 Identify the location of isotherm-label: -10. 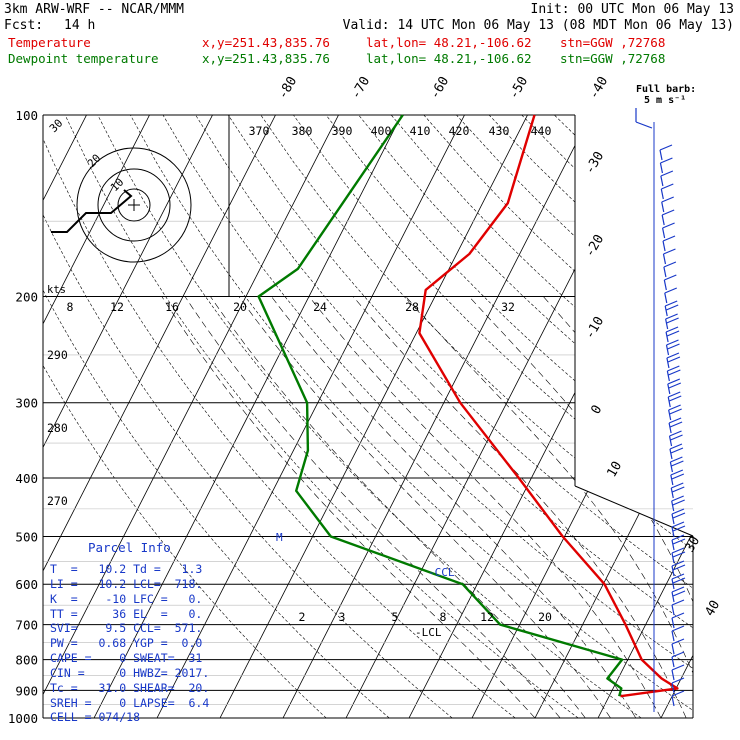
(594, 328).